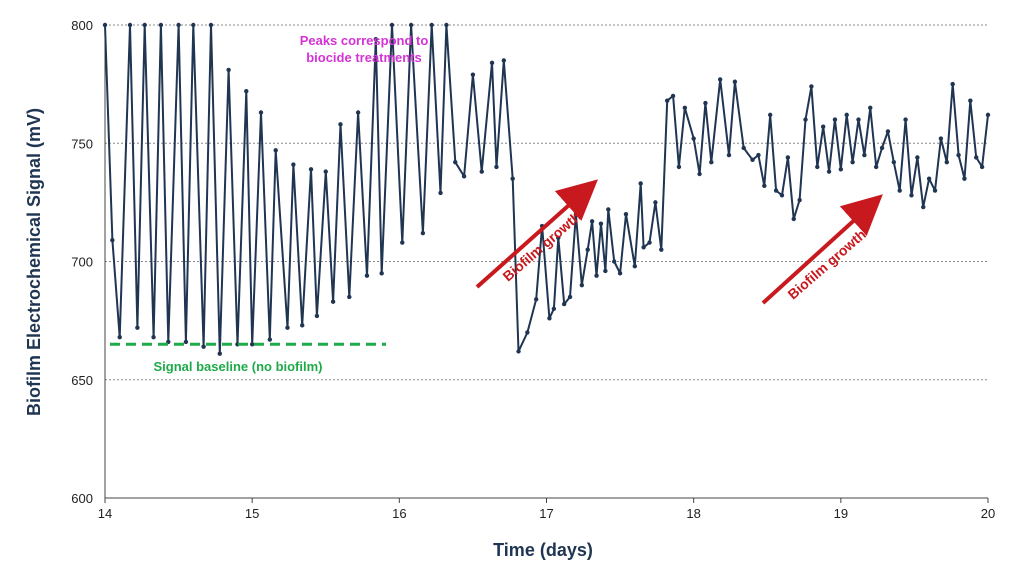 The height and width of the screenshot is (572, 1024). What do you see at coordinates (826, 264) in the screenshot?
I see `growth-label-2: Biofilm growth` at bounding box center [826, 264].